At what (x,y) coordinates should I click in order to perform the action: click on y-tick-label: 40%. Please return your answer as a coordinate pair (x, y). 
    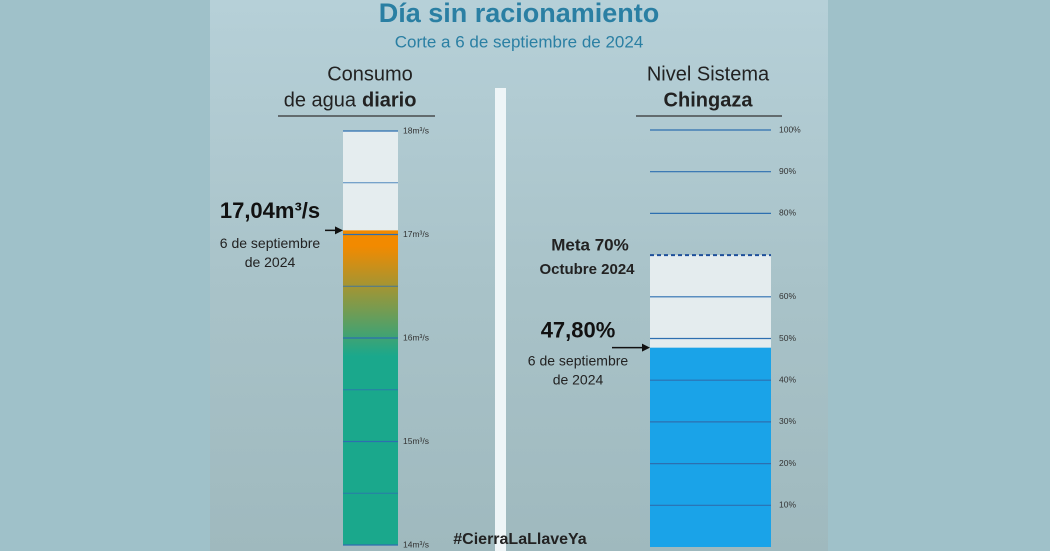
    Looking at the image, I should click on (787, 379).